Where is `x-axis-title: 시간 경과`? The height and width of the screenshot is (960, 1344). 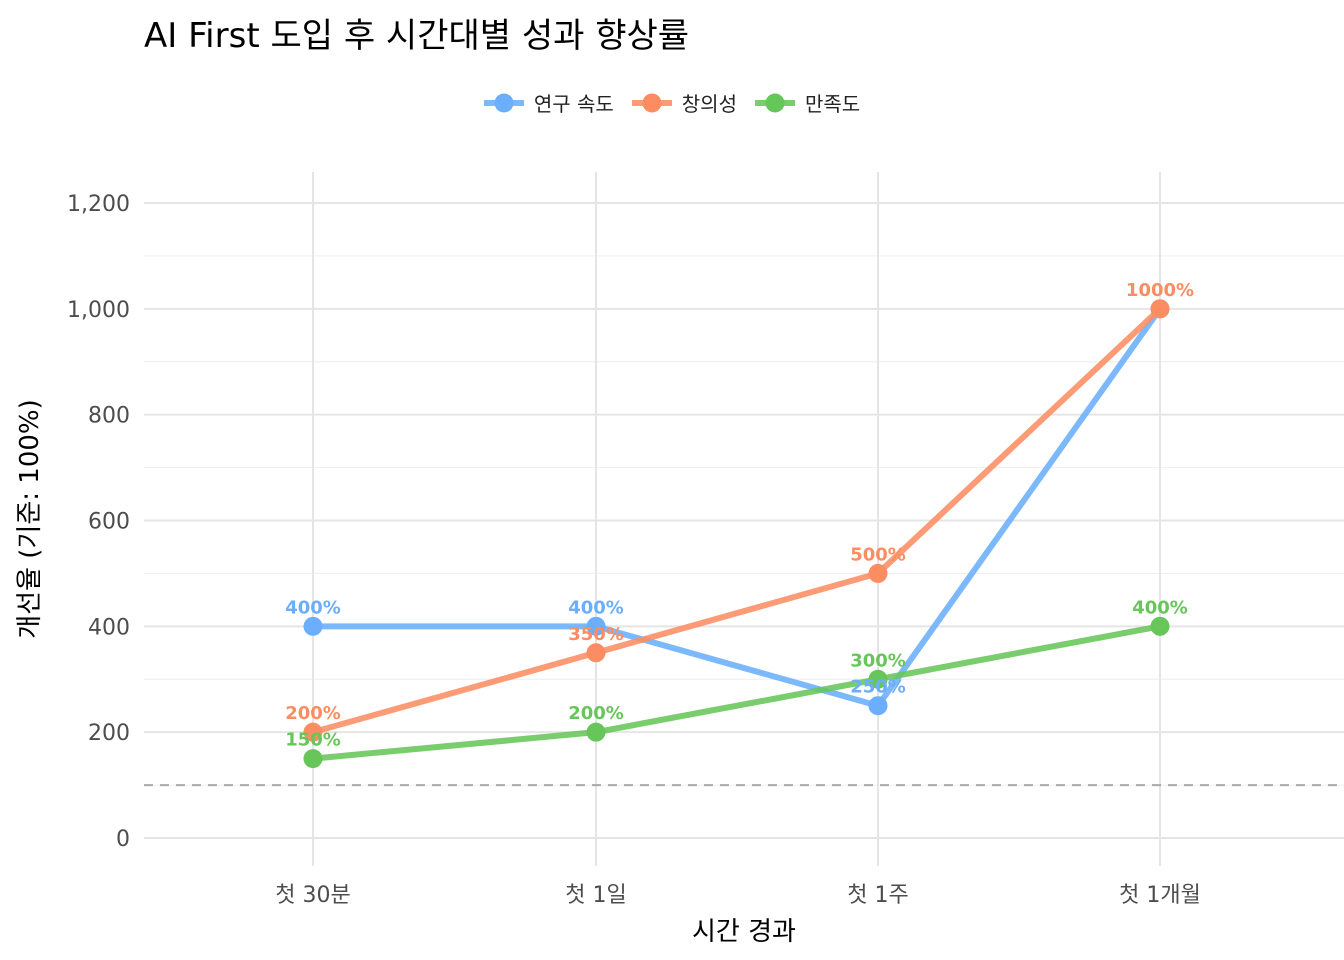
x-axis-title: 시간 경과 is located at coordinates (744, 932).